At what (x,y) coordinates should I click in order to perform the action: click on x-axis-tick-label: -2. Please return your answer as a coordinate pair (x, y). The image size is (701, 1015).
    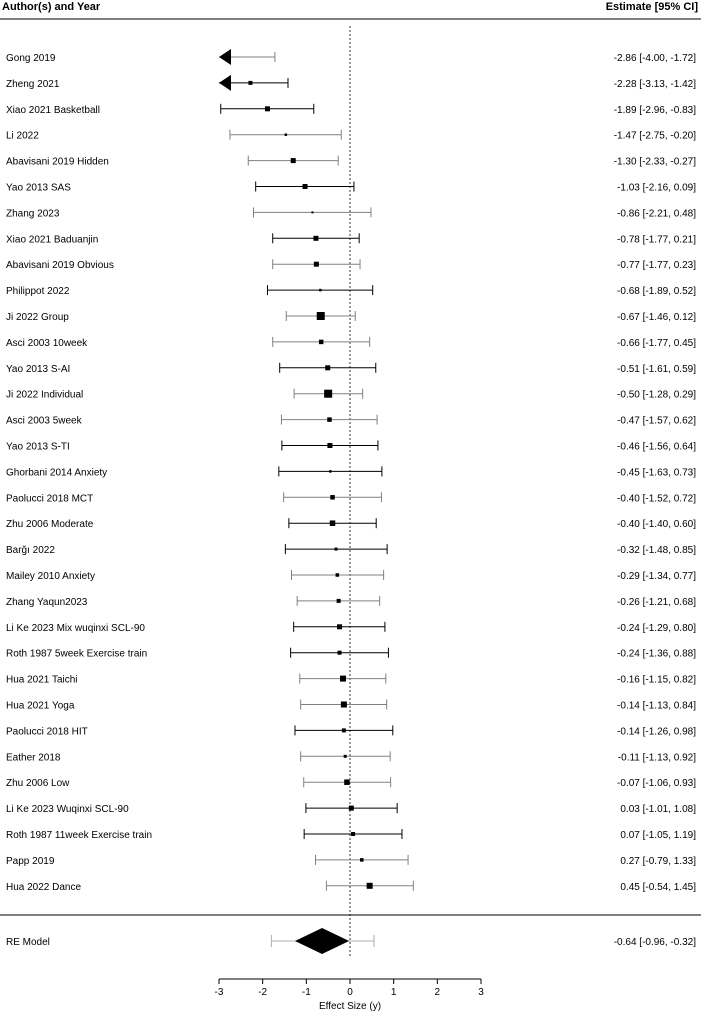
    Looking at the image, I should click on (262, 992).